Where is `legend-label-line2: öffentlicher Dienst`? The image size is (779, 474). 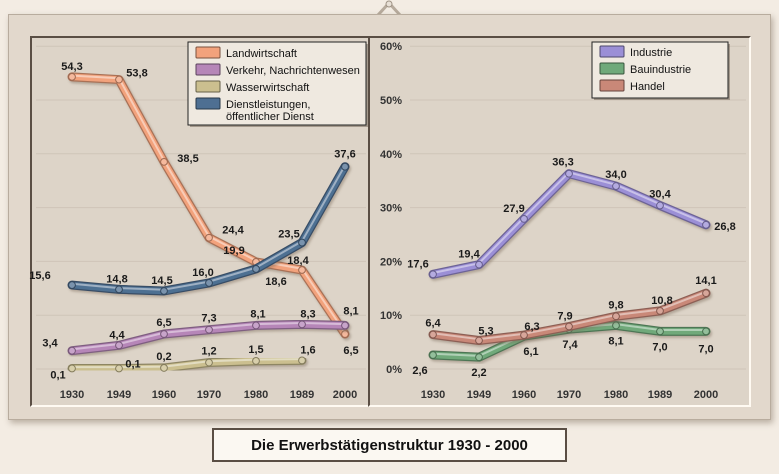
legend-label-line2: öffentlicher Dienst is located at coordinates (270, 117).